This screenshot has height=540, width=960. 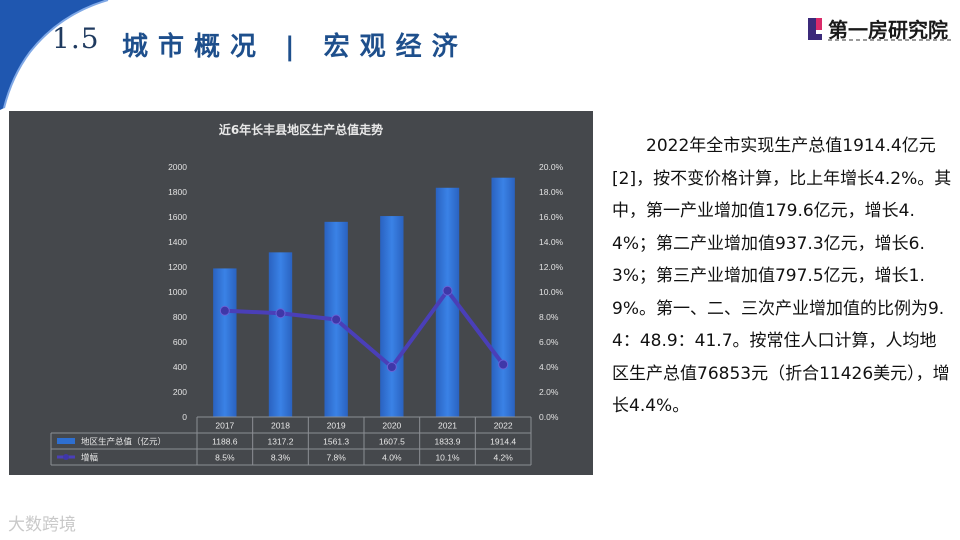 I want to click on corner-decoration, so click(x=54, y=55).